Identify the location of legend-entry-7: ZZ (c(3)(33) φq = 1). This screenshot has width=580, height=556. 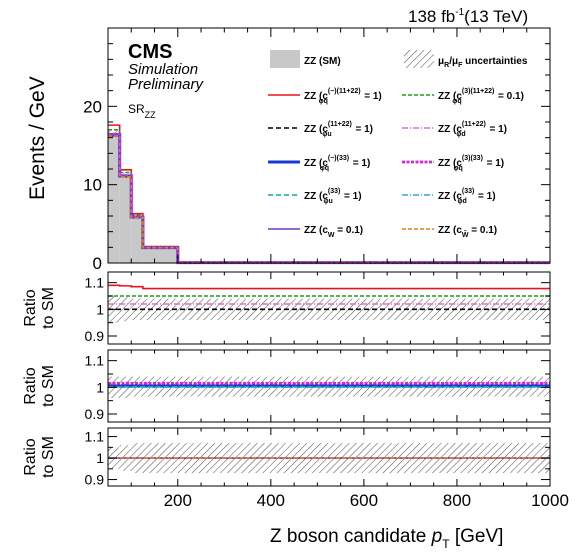
(453, 163).